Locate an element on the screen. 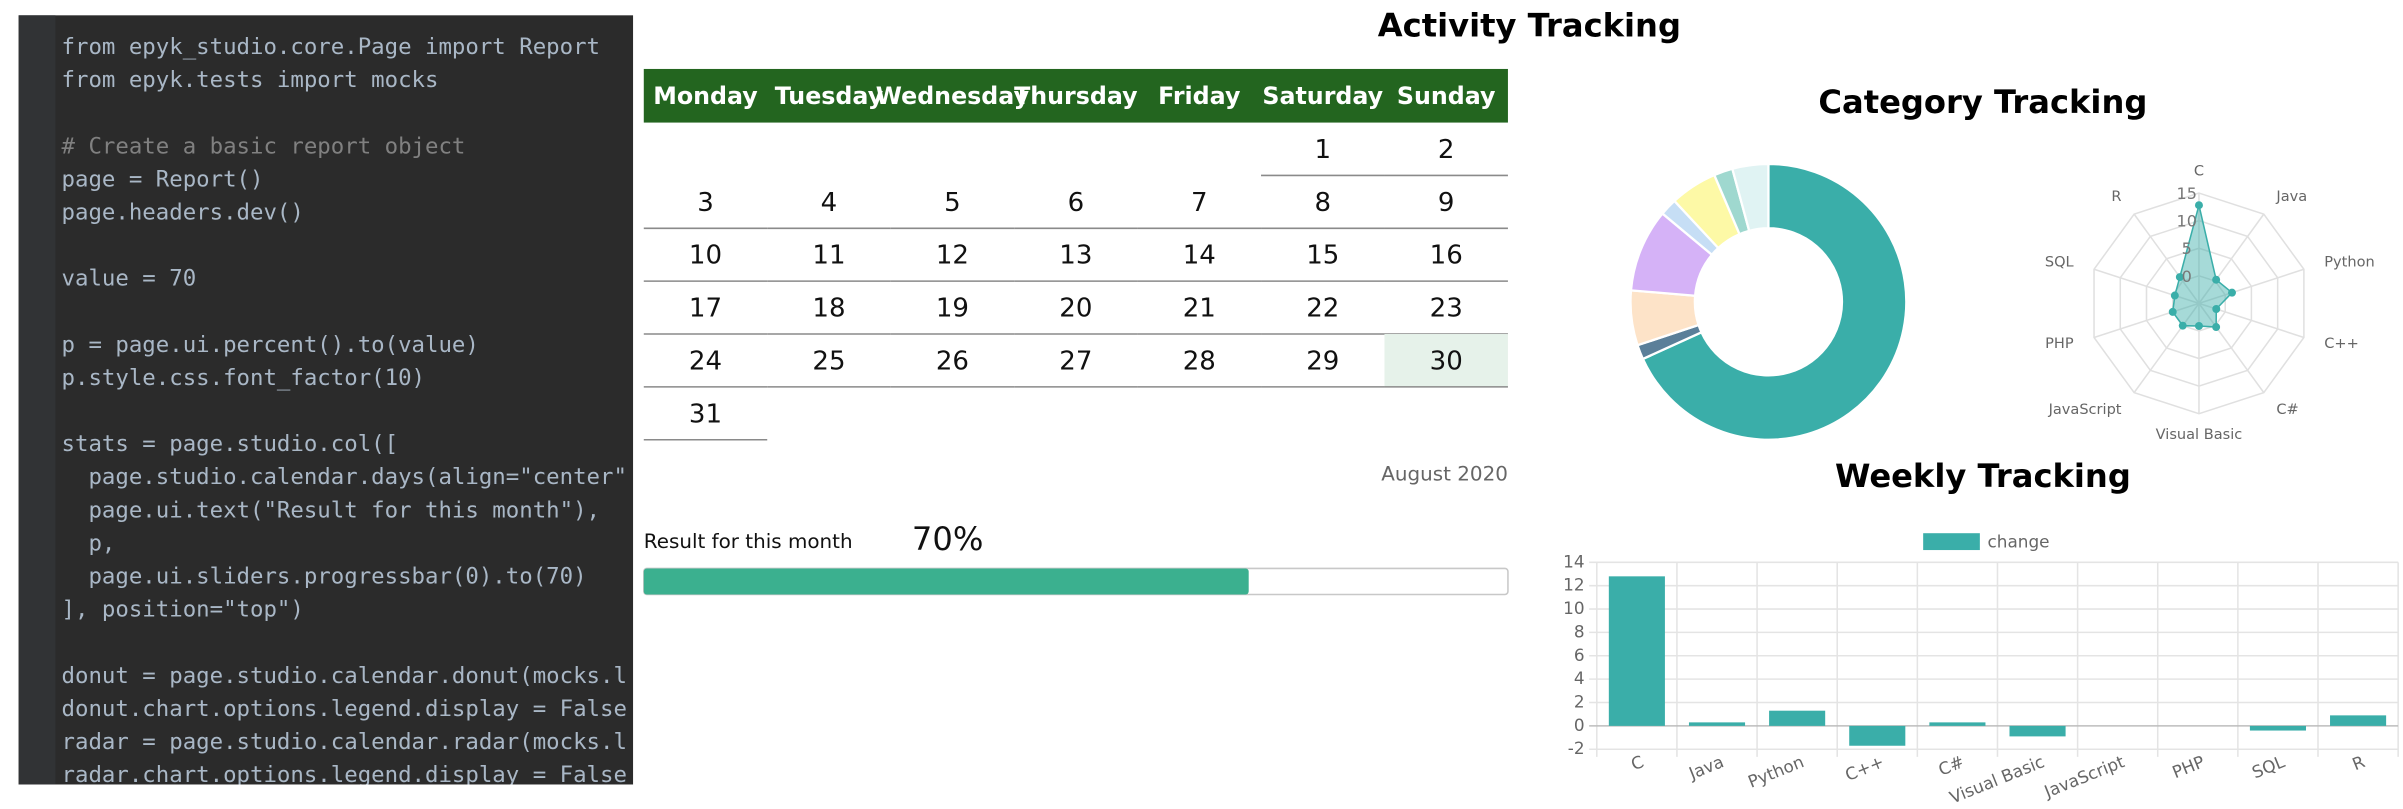 This screenshot has width=2403, height=809. progress-label: Result for this month is located at coordinates (748, 541).